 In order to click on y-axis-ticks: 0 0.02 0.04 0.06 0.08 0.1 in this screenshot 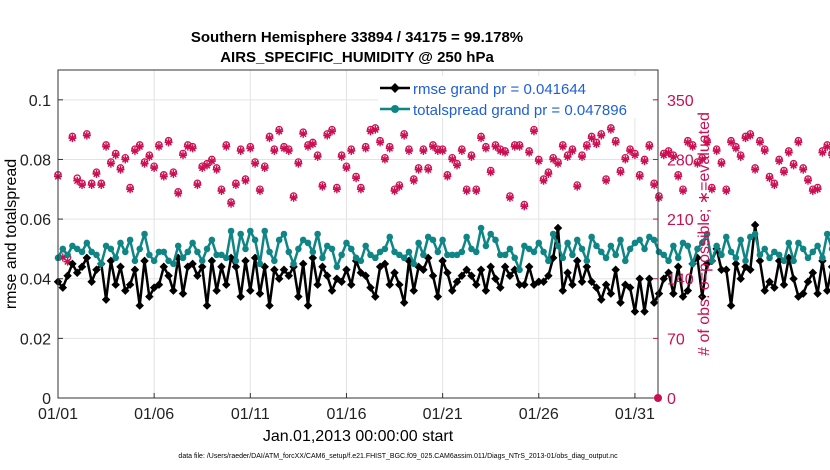, I will do `click(41, 250)`.